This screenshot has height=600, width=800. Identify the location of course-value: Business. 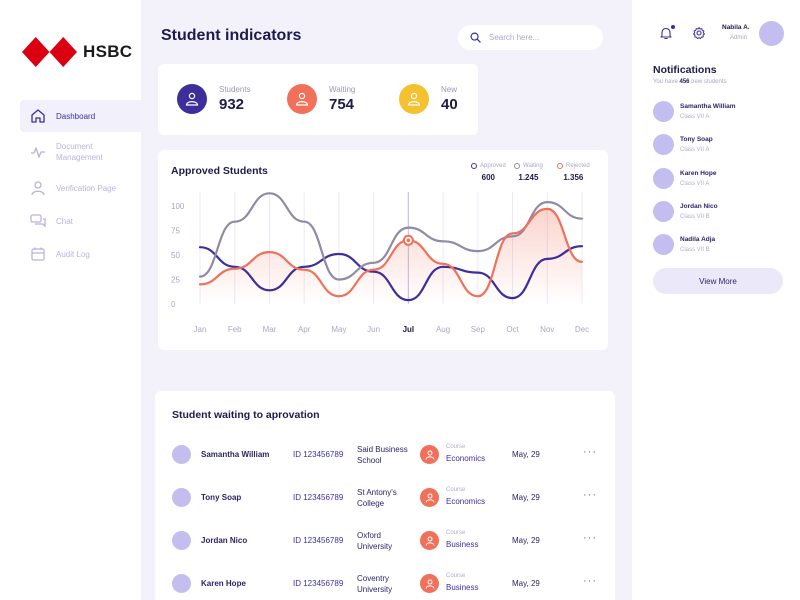
(462, 544).